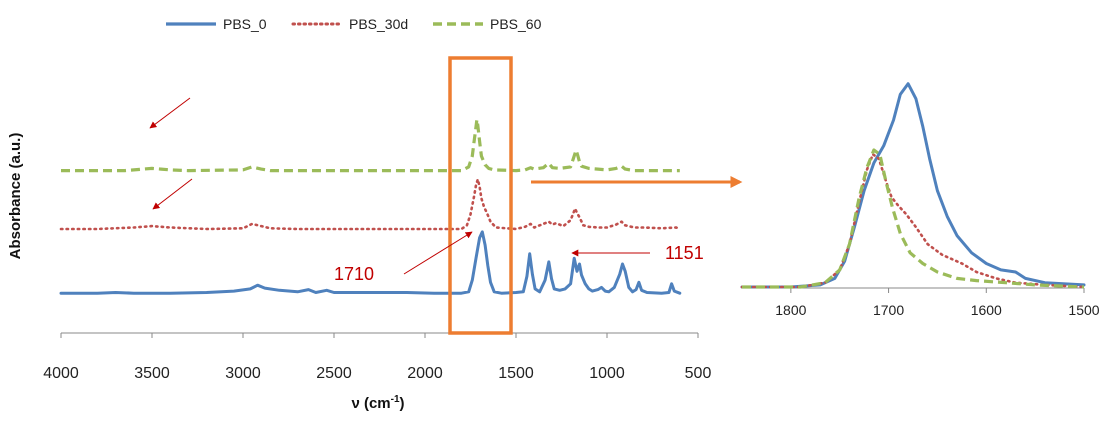 The image size is (1113, 428). Describe the element at coordinates (15, 196) in the screenshot. I see `y-axis-title: Absorbance (a.u.)` at that location.